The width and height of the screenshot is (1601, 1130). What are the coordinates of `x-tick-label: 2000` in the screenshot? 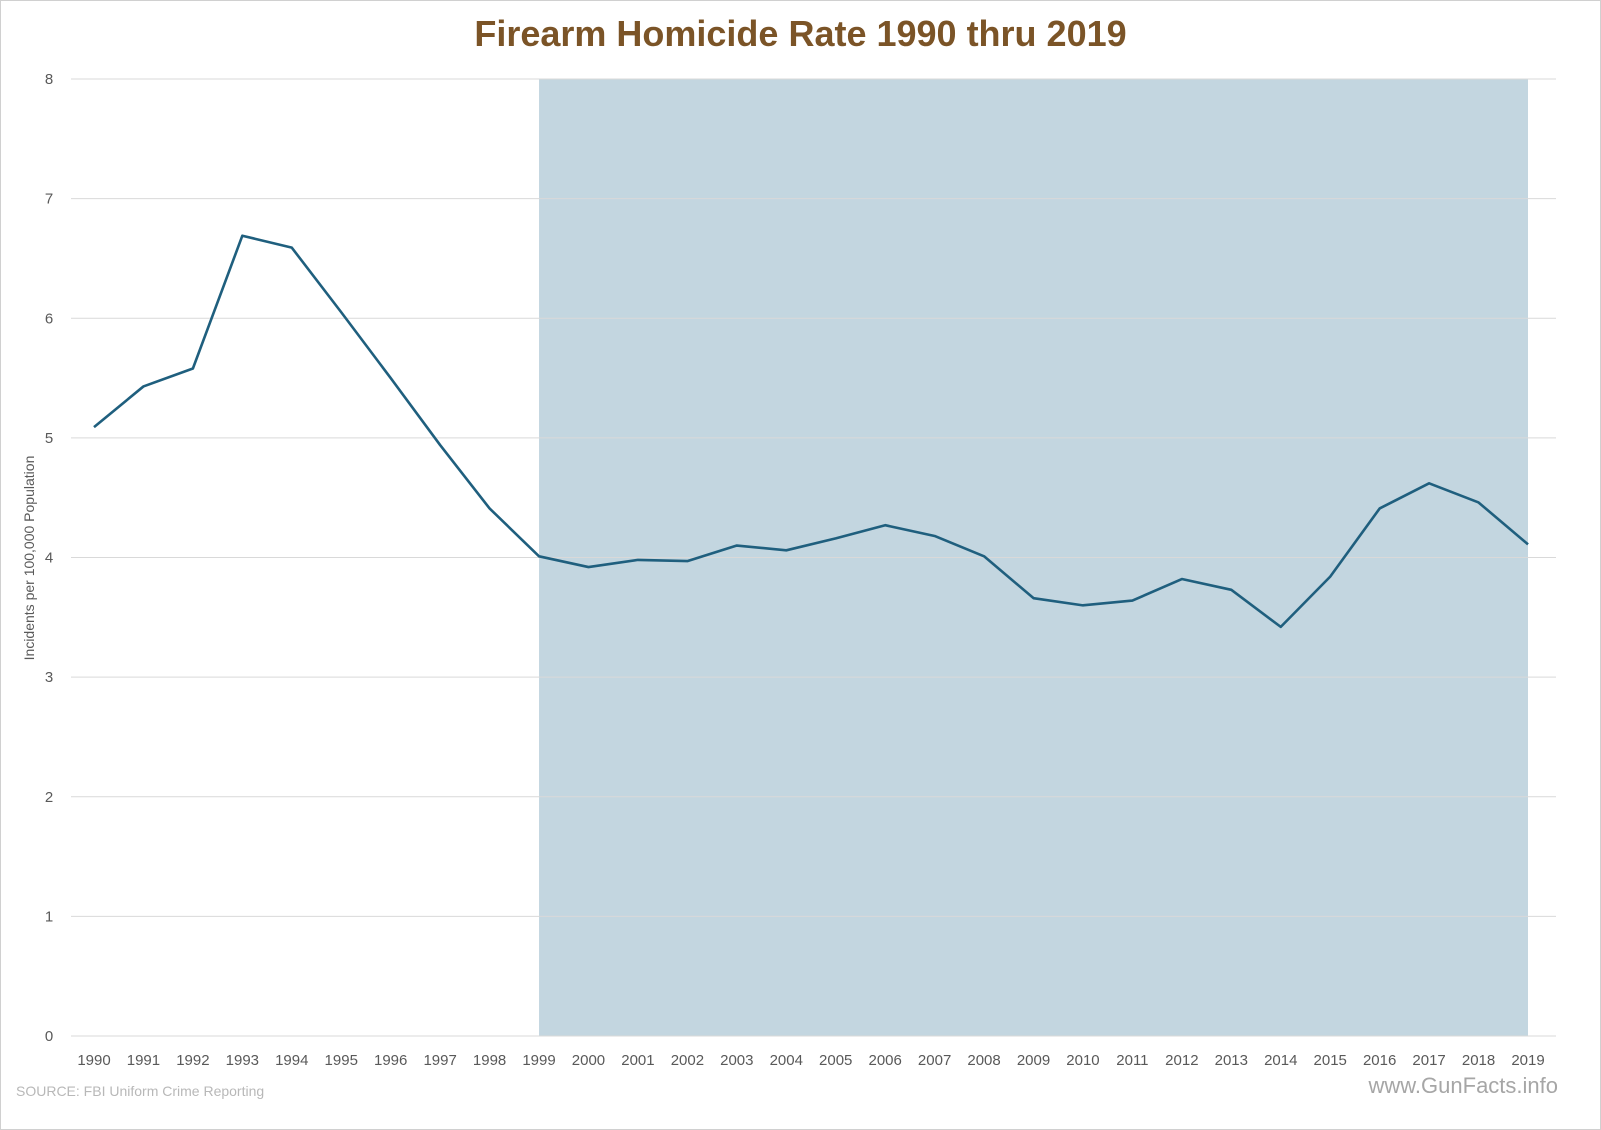 It's located at (588, 1060).